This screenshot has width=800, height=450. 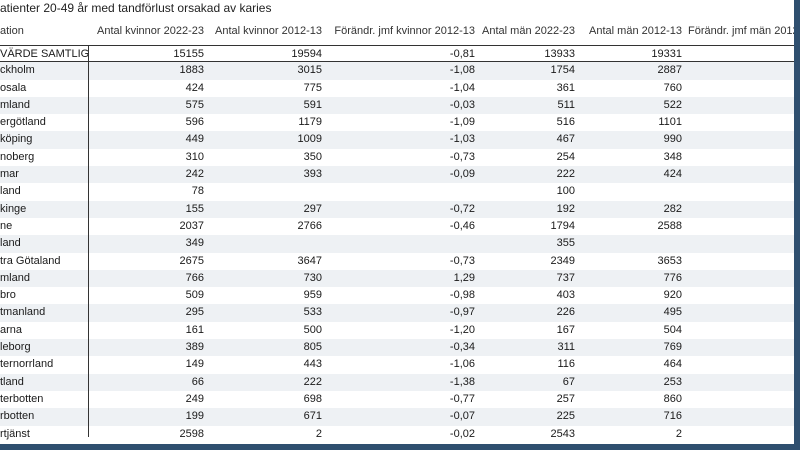 What do you see at coordinates (191, 433) in the screenshot?
I see `women-2022-cell: 2598` at bounding box center [191, 433].